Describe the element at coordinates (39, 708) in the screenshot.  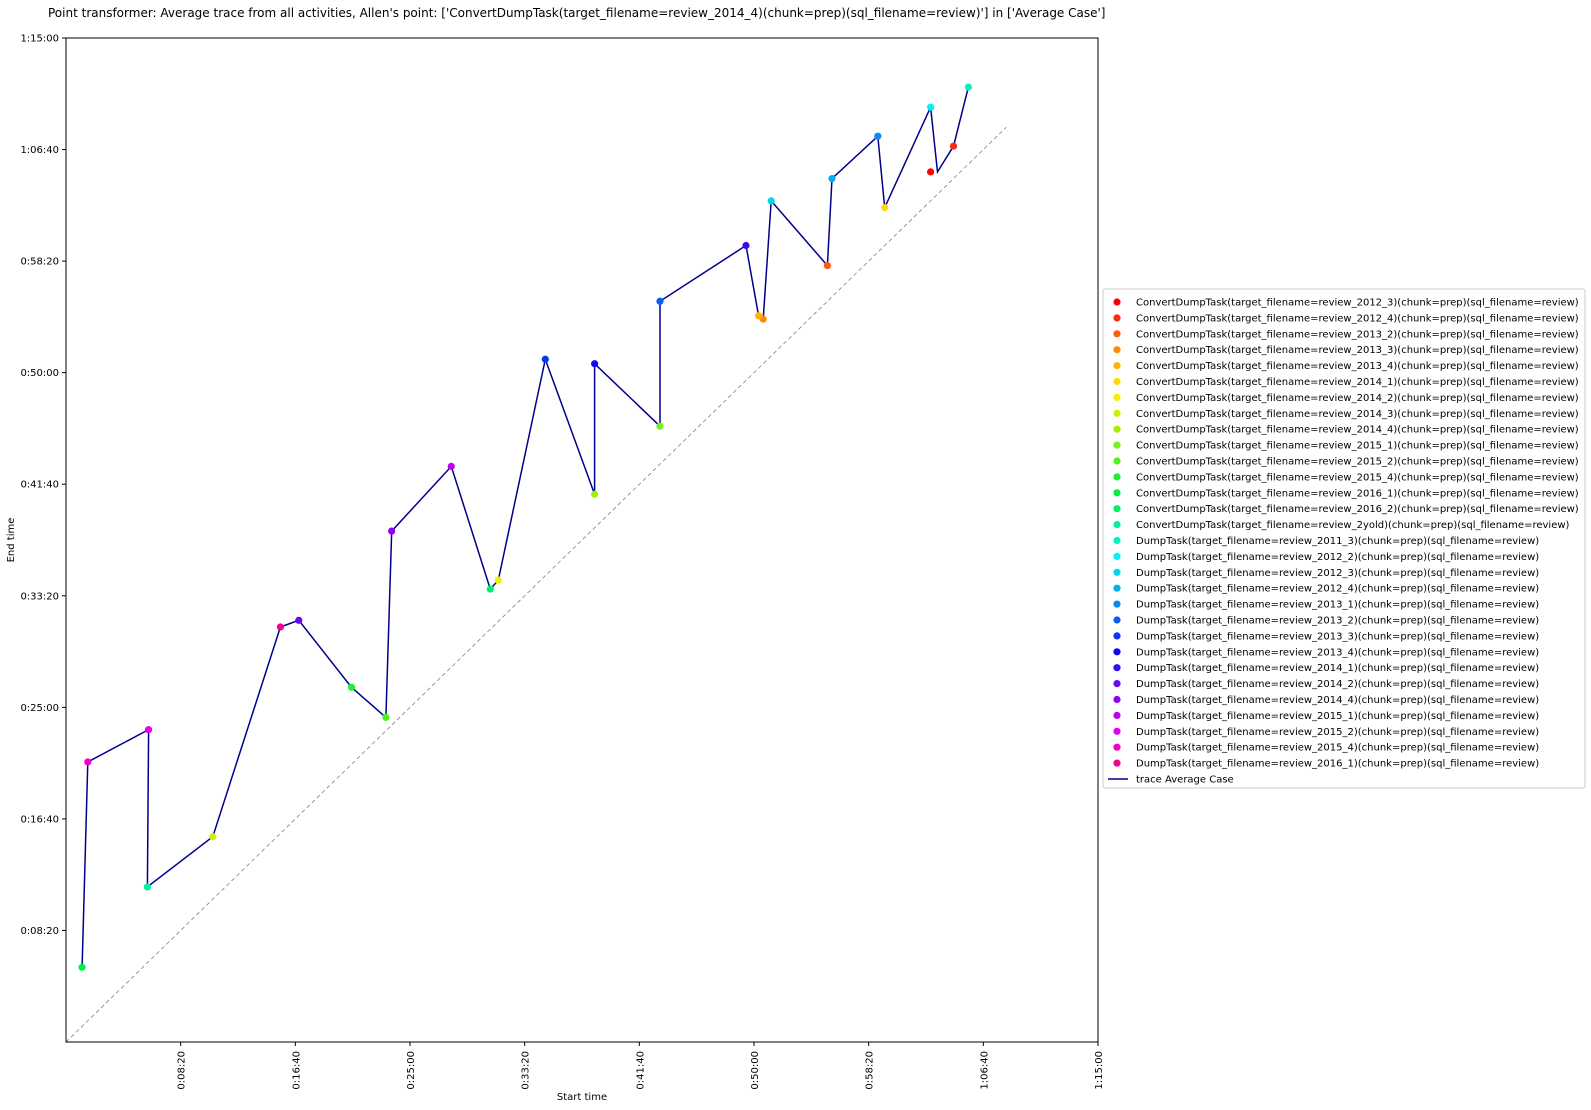
I see `y-tick-label: 0:25:00` at that location.